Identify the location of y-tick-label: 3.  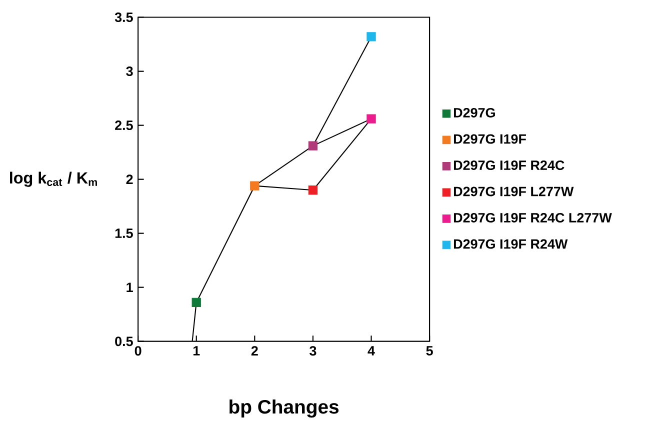
(129, 71).